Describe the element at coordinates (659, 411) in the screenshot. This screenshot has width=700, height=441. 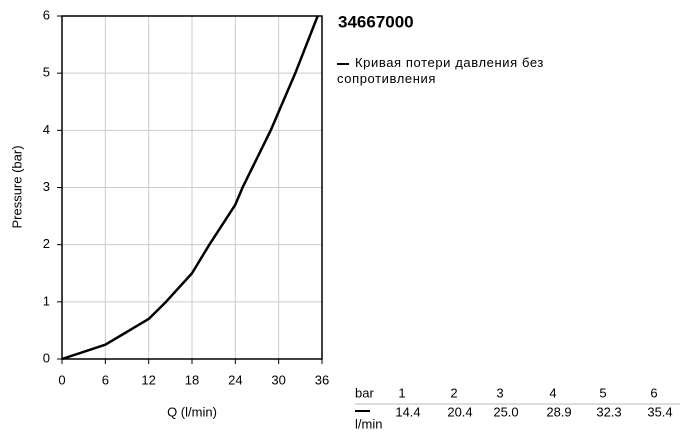
I see `table-flow: 35.4` at that location.